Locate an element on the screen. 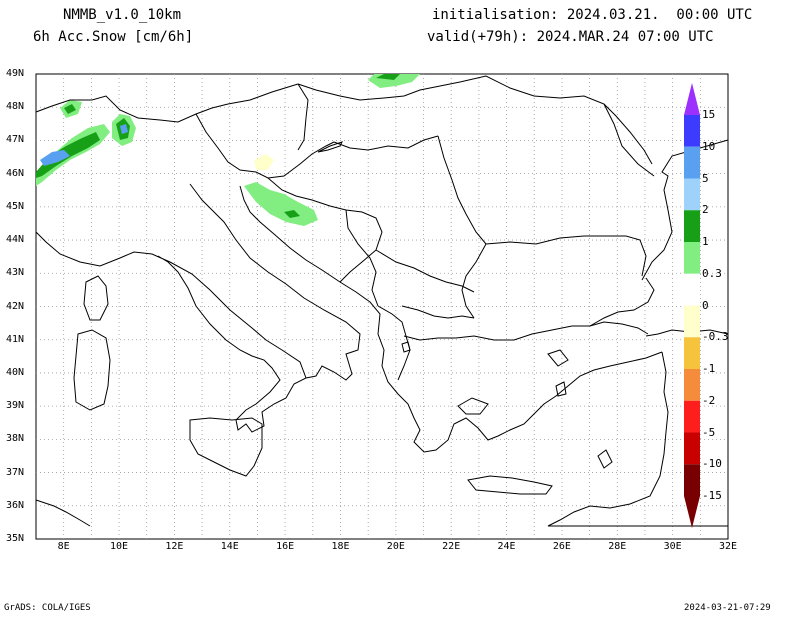 This screenshot has height=618, width=800. lakes is located at coordinates (364, 247).